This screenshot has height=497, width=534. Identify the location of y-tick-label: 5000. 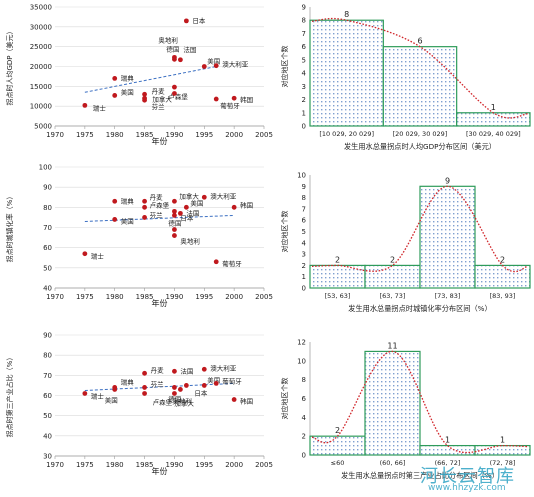
(43, 127).